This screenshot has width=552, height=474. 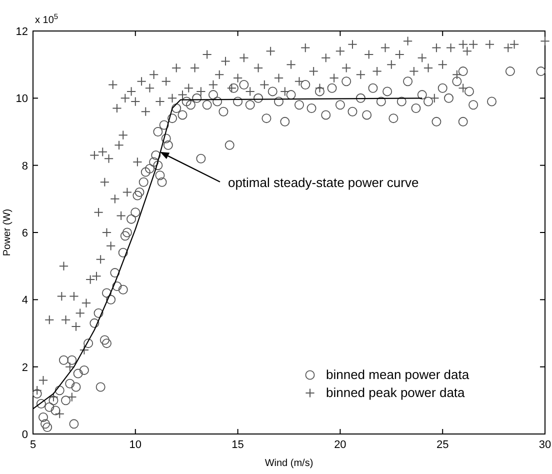 I want to click on annotation: optimal steady-state power curve, so click(x=323, y=182).